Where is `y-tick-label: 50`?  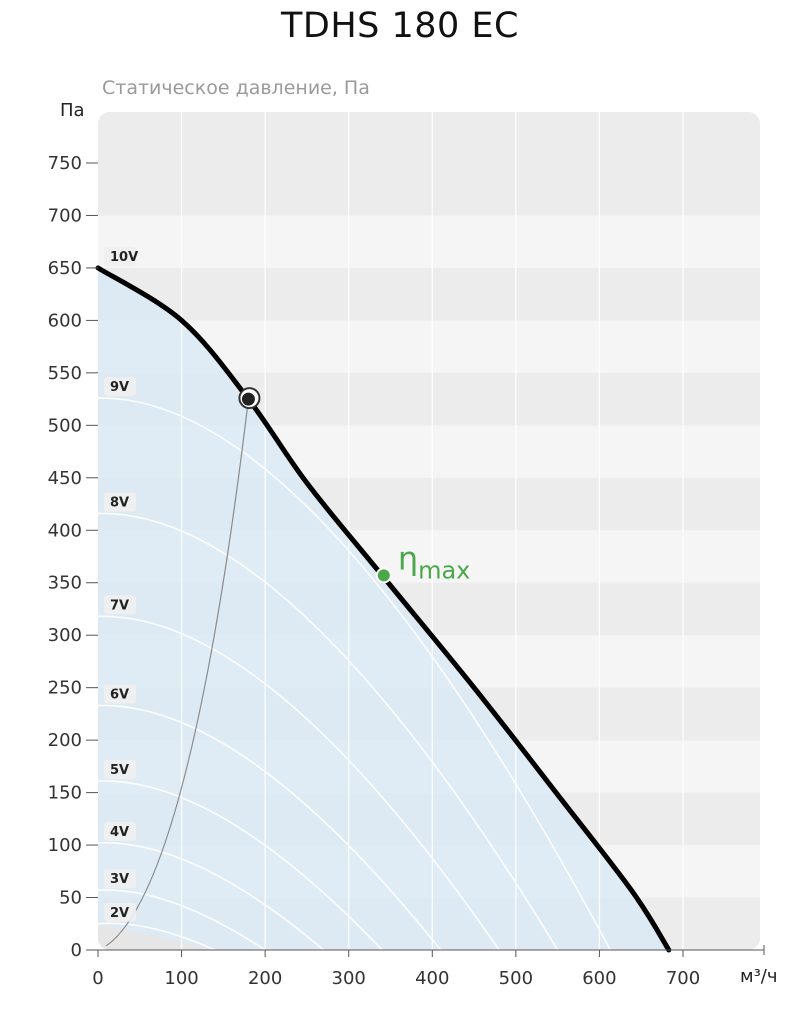
y-tick-label: 50 is located at coordinates (70, 898).